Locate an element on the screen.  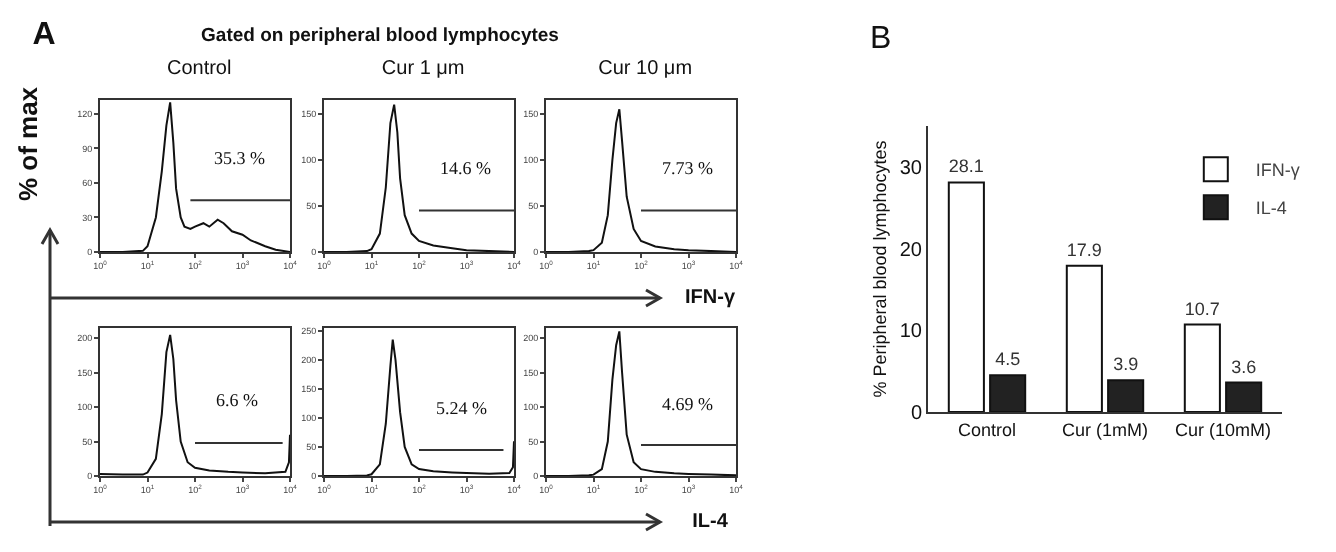
data-label: 3.6 is located at coordinates (1244, 366).